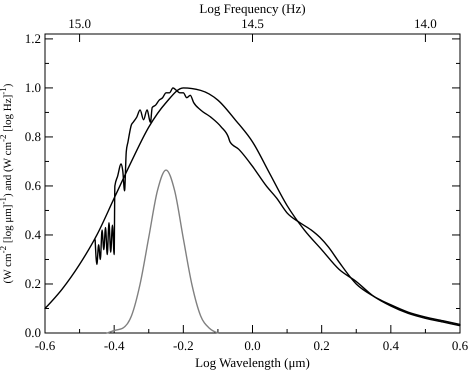  I want to click on x-tick-label: -0.4, so click(114, 345).